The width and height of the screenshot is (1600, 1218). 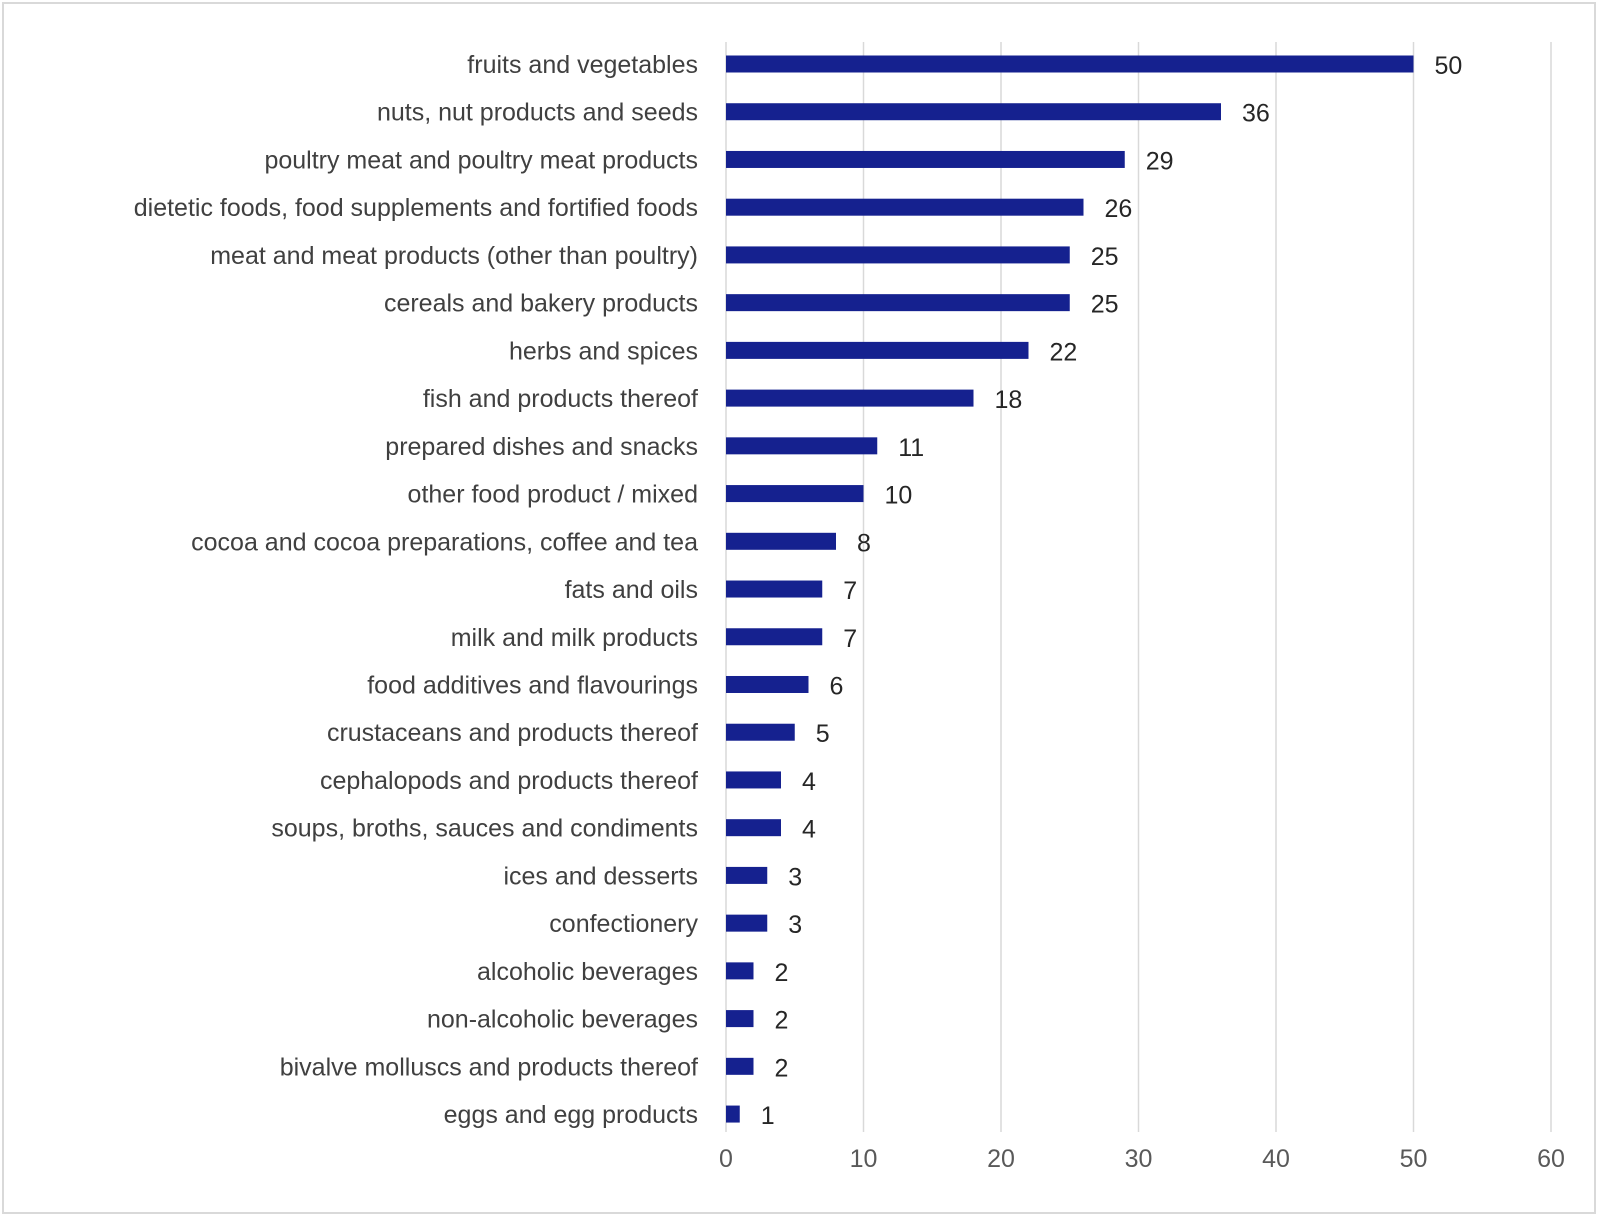 What do you see at coordinates (795, 925) in the screenshot?
I see `value-label-18: 3` at bounding box center [795, 925].